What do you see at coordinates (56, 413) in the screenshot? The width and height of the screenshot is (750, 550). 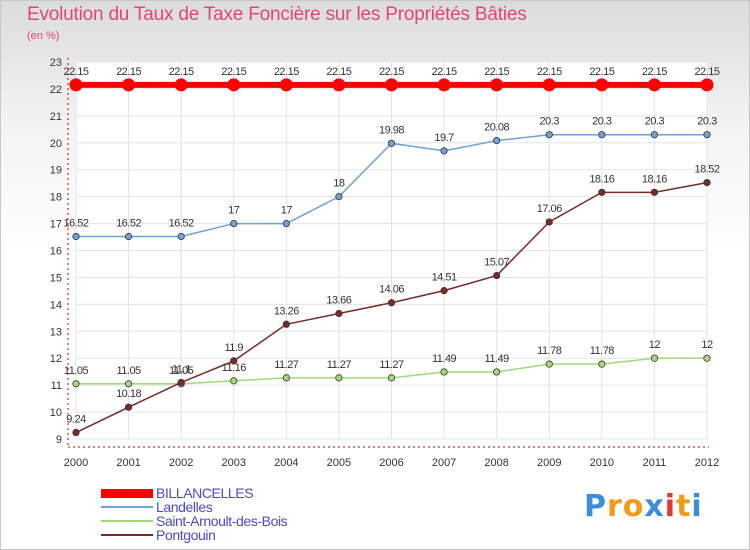 I see `y-tick-label: 10` at bounding box center [56, 413].